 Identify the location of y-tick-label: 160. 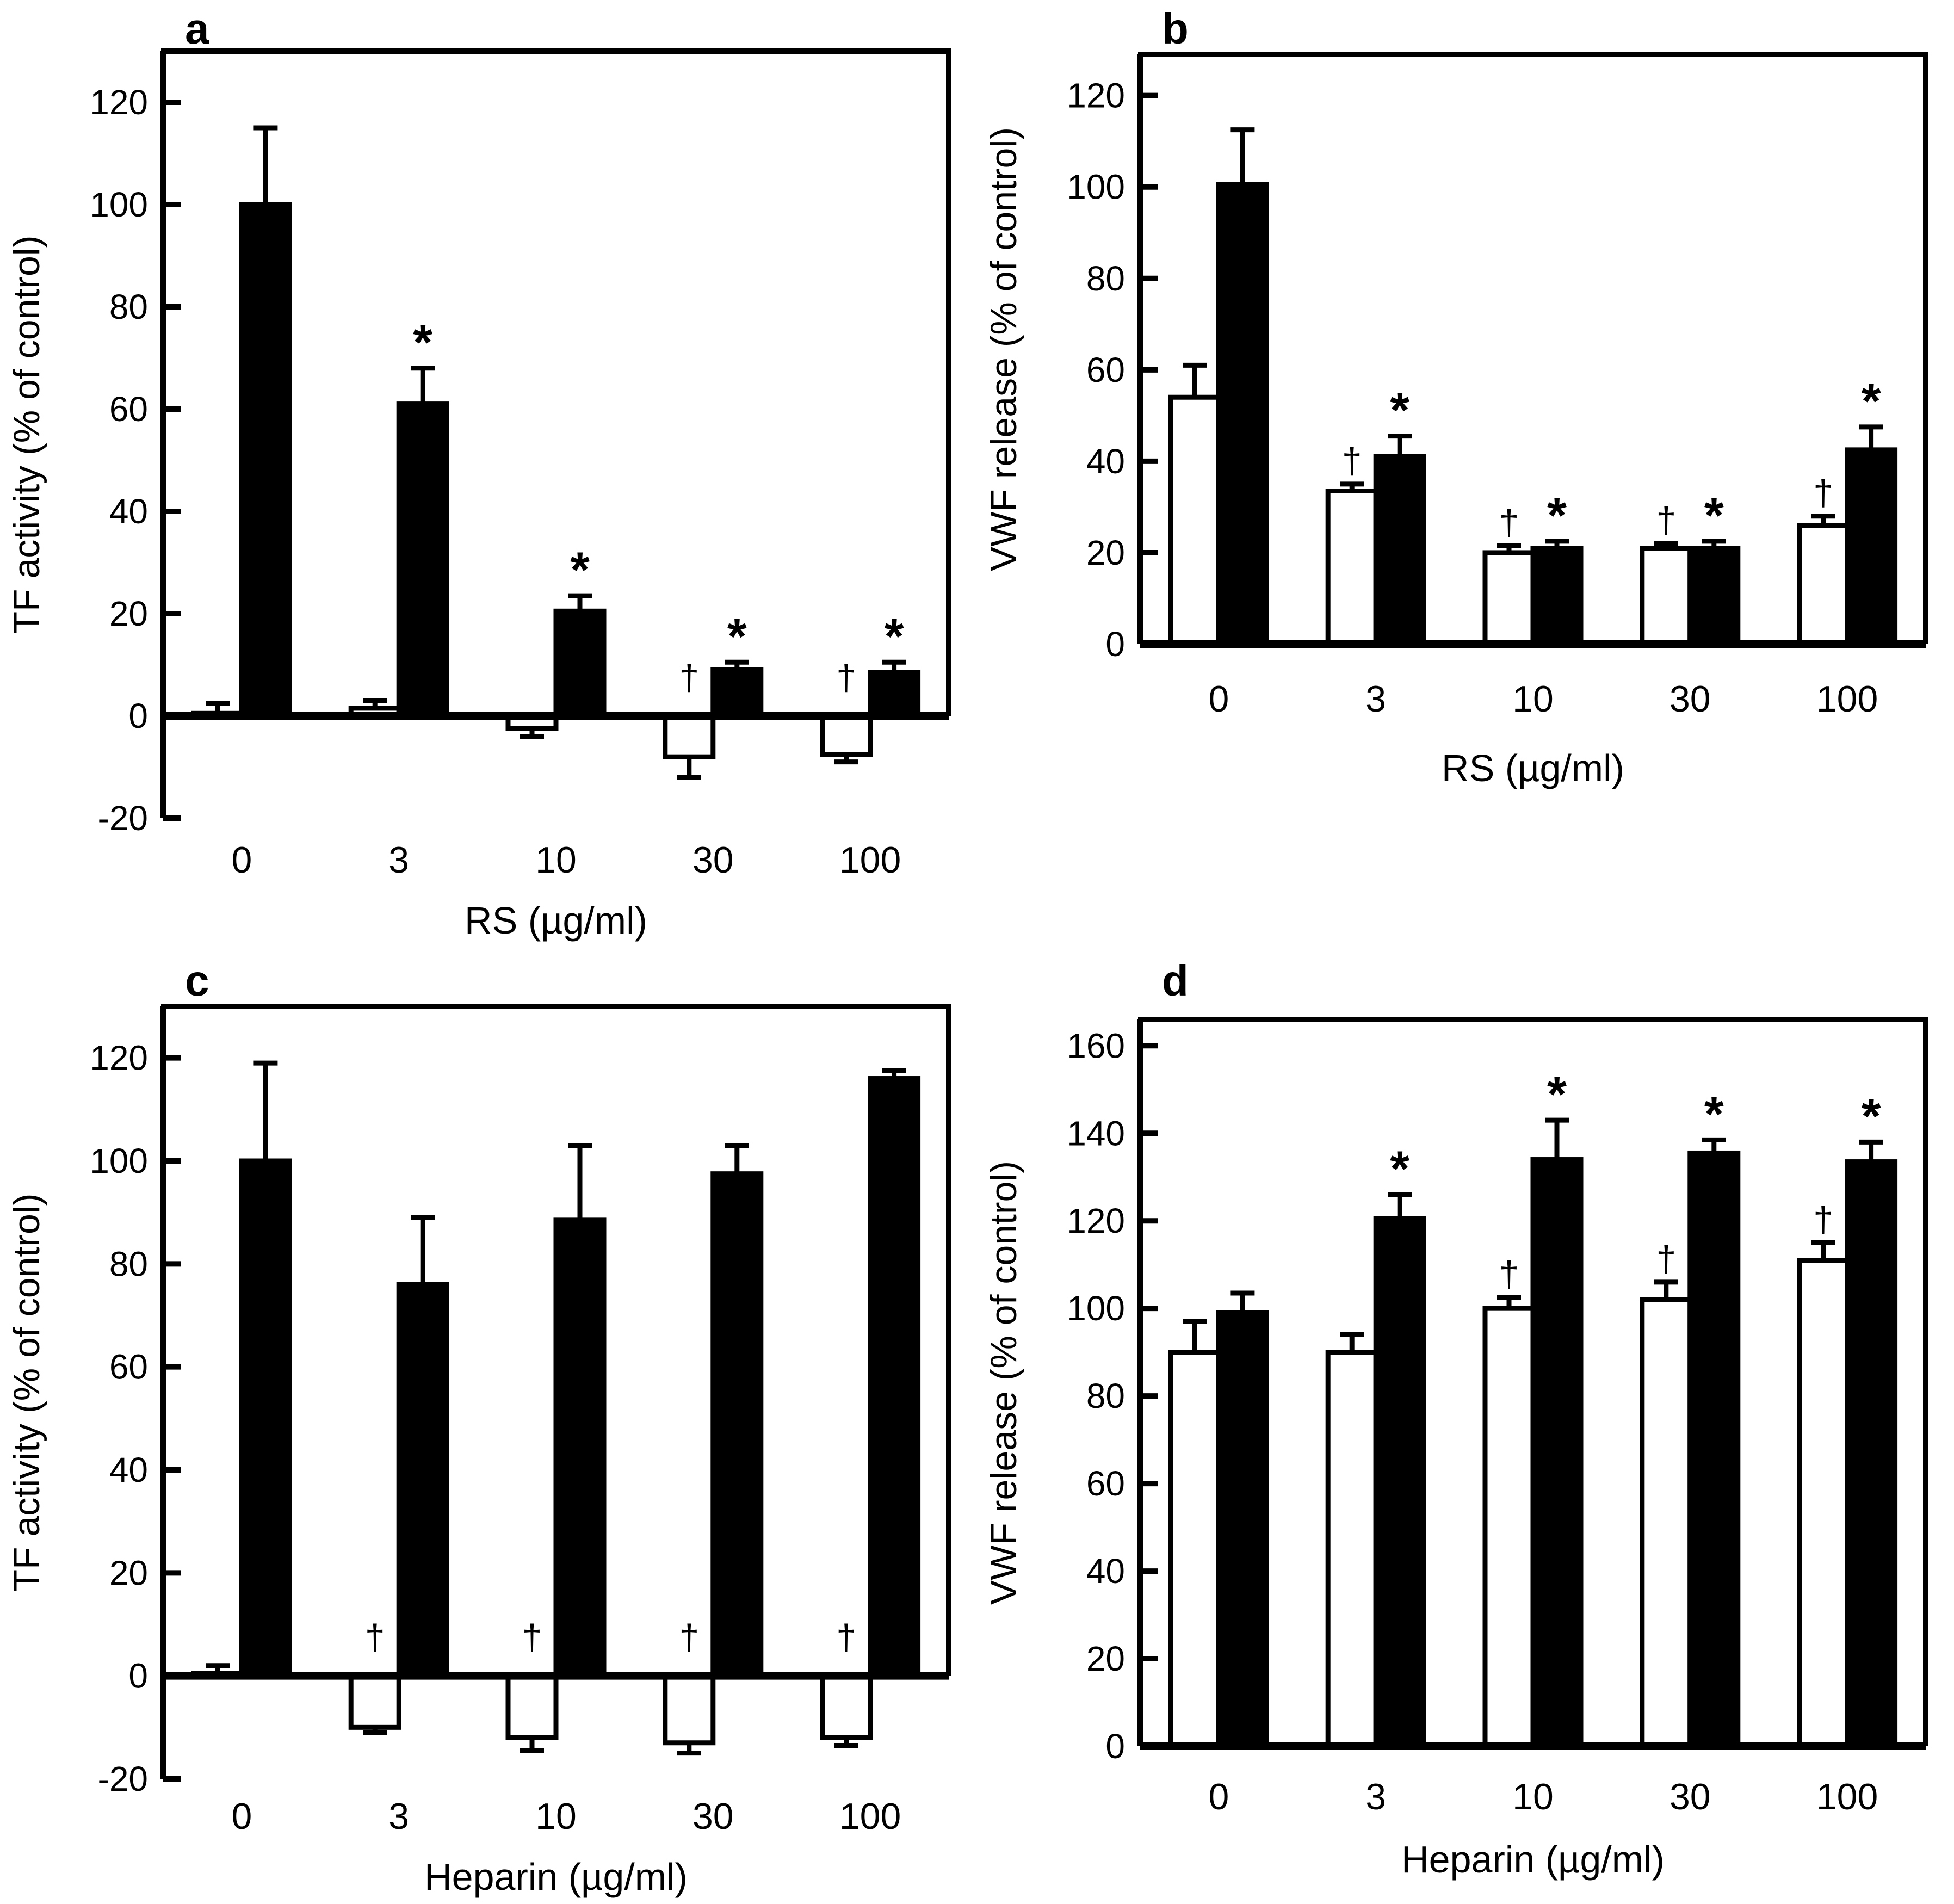
(1096, 1045).